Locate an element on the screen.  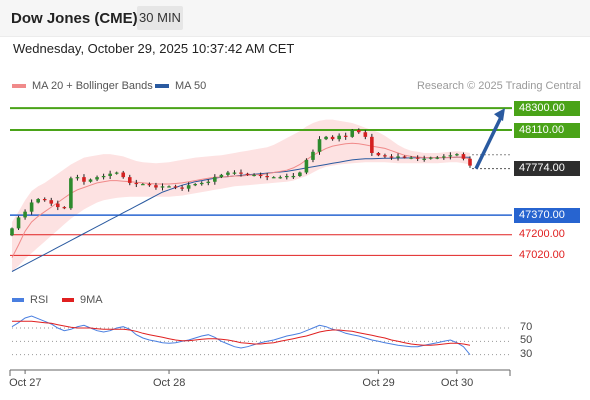
legend-9ma: 9MA is located at coordinates (82, 300).